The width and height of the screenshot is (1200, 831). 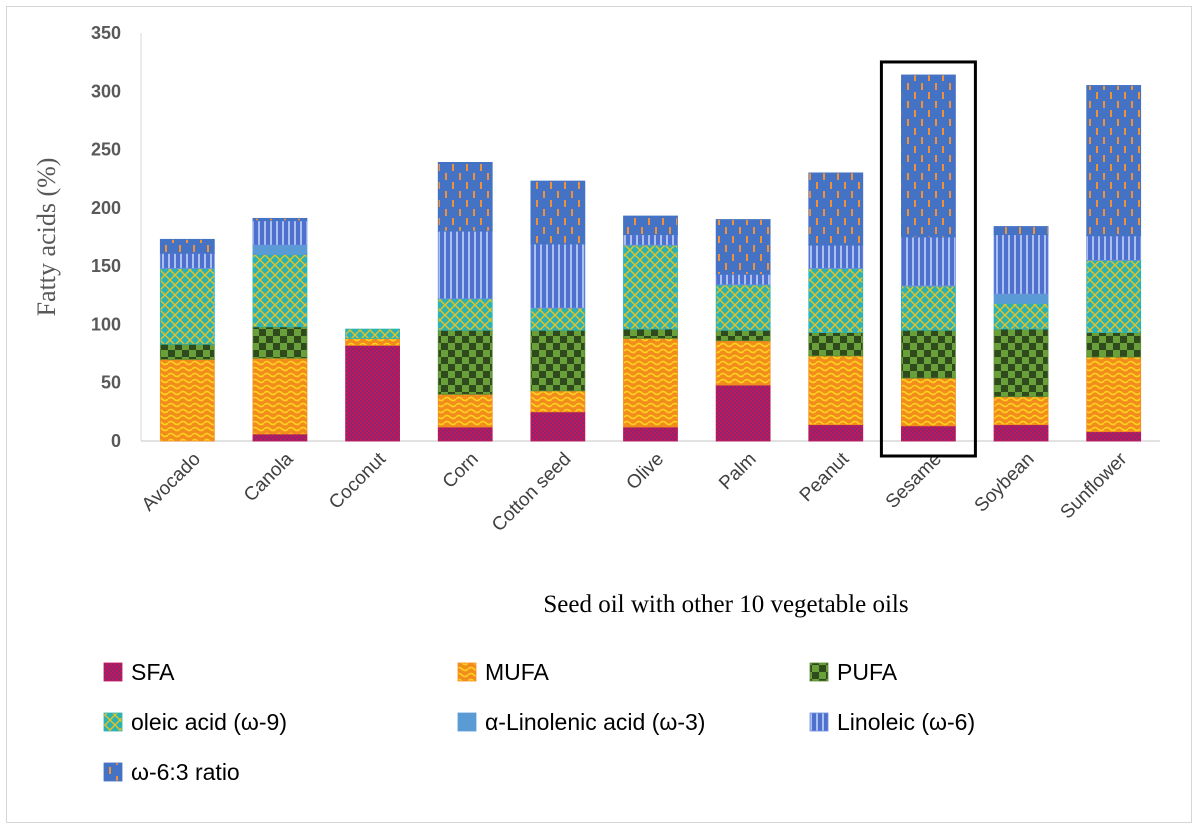 What do you see at coordinates (106, 33) in the screenshot?
I see `y-tick-label: 350` at bounding box center [106, 33].